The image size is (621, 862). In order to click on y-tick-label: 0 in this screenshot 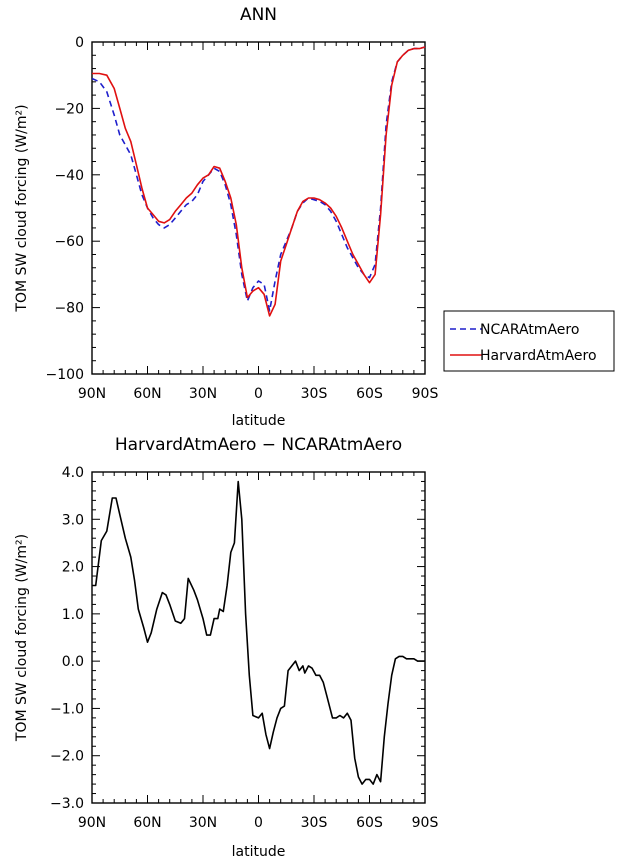, I will do `click(79, 43)`.